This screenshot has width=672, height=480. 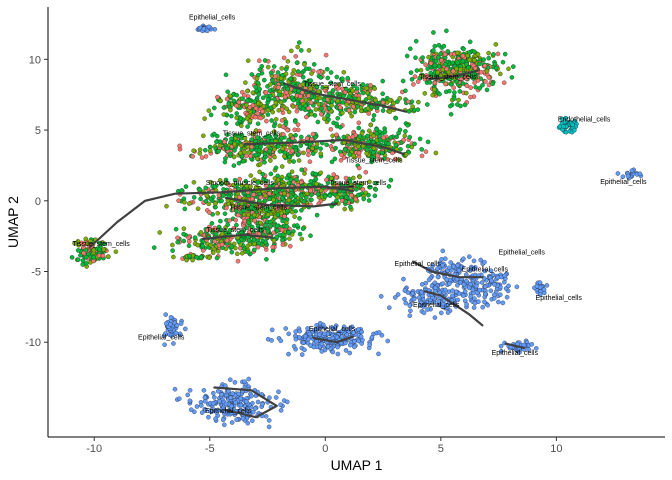 What do you see at coordinates (35, 60) in the screenshot?
I see `y-tick-label: 10` at bounding box center [35, 60].